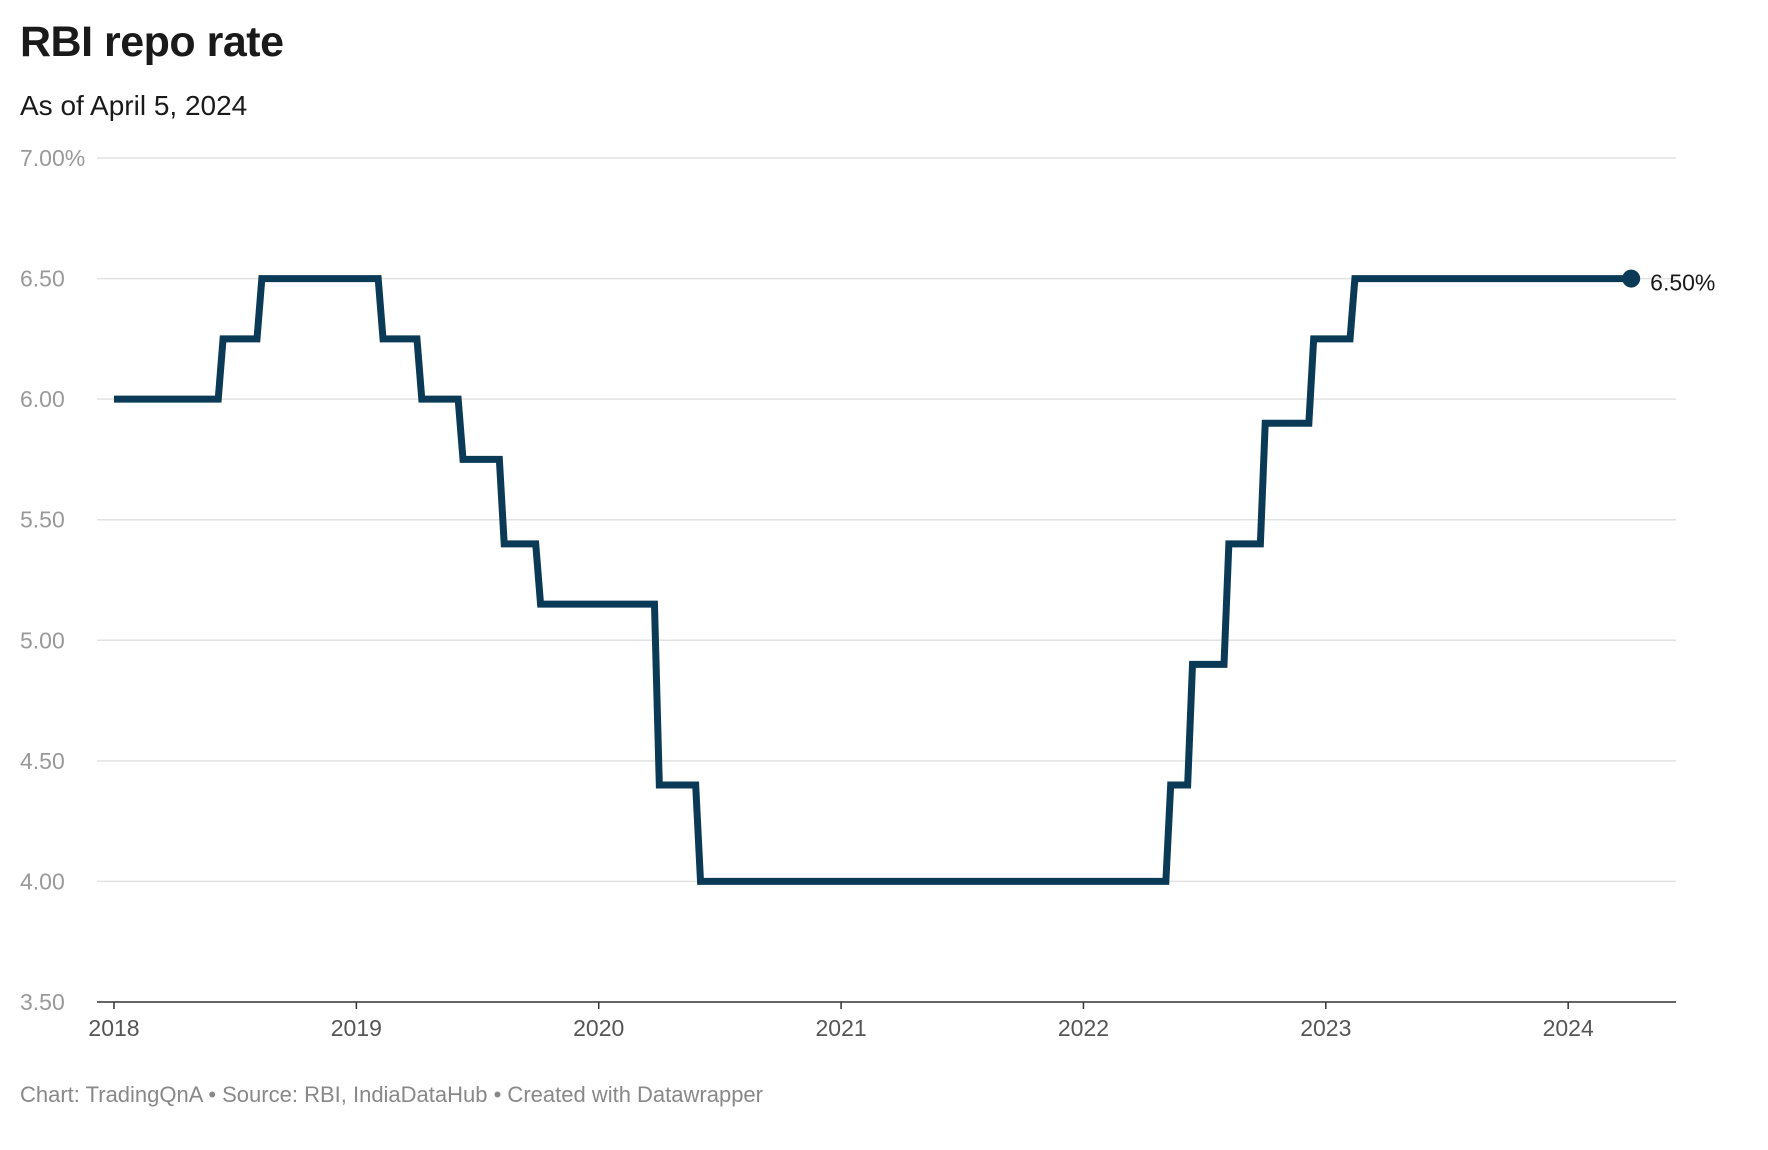  What do you see at coordinates (42, 279) in the screenshot?
I see `y-tick-label: 6.50` at bounding box center [42, 279].